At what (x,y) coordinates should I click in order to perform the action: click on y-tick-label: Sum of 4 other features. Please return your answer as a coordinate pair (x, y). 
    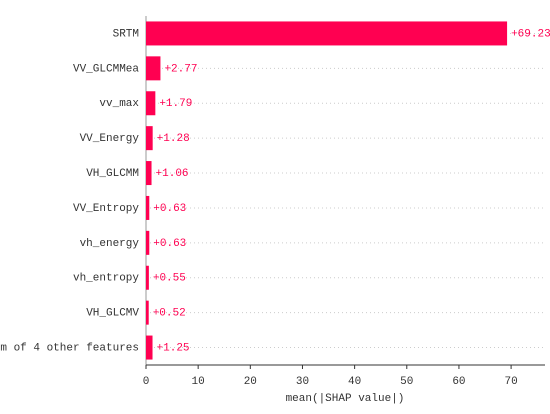
    Looking at the image, I should click on (69, 348).